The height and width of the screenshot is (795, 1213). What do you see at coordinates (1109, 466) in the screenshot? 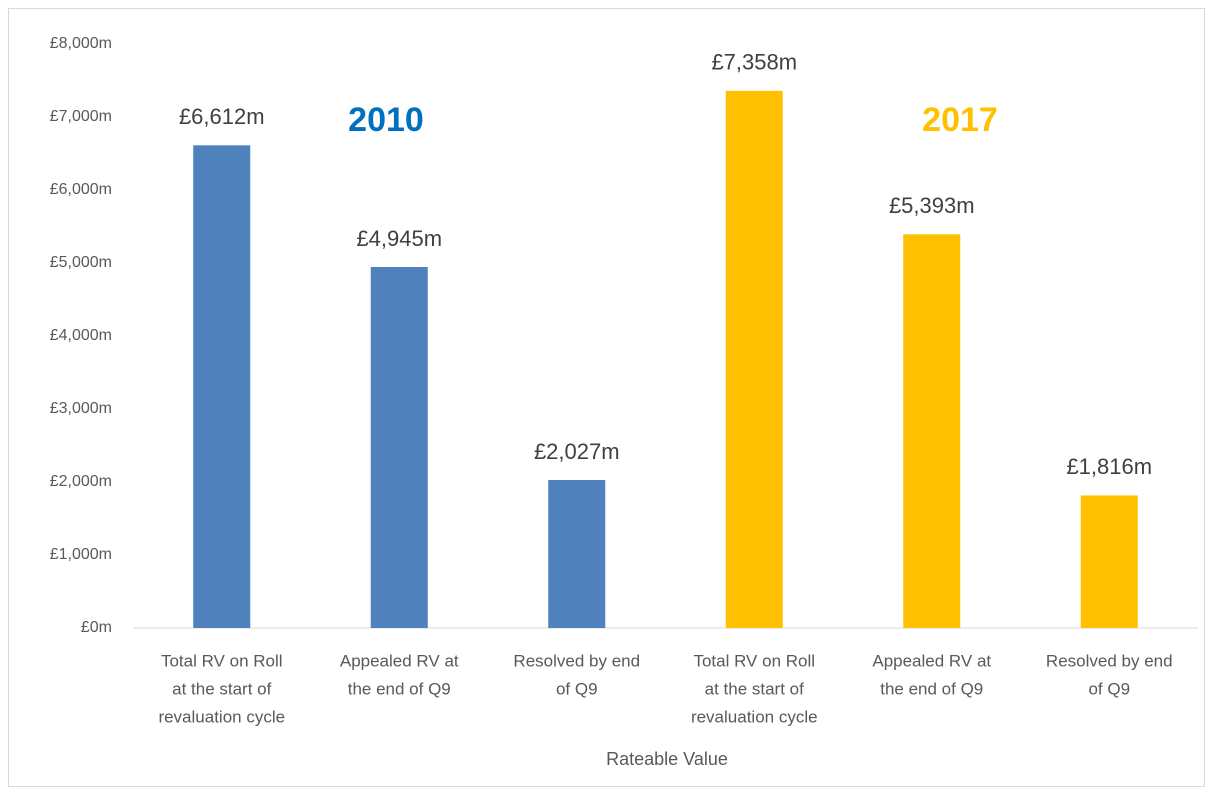
I see `value-label: £1,816m` at bounding box center [1109, 466].